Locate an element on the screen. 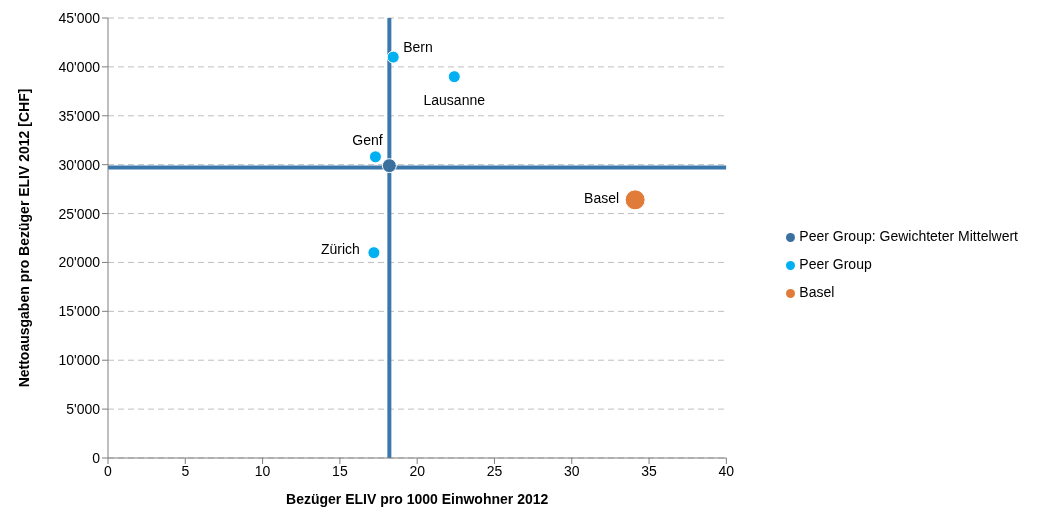 The width and height of the screenshot is (1056, 526). y-tick-label: 10'000 is located at coordinates (79, 360).